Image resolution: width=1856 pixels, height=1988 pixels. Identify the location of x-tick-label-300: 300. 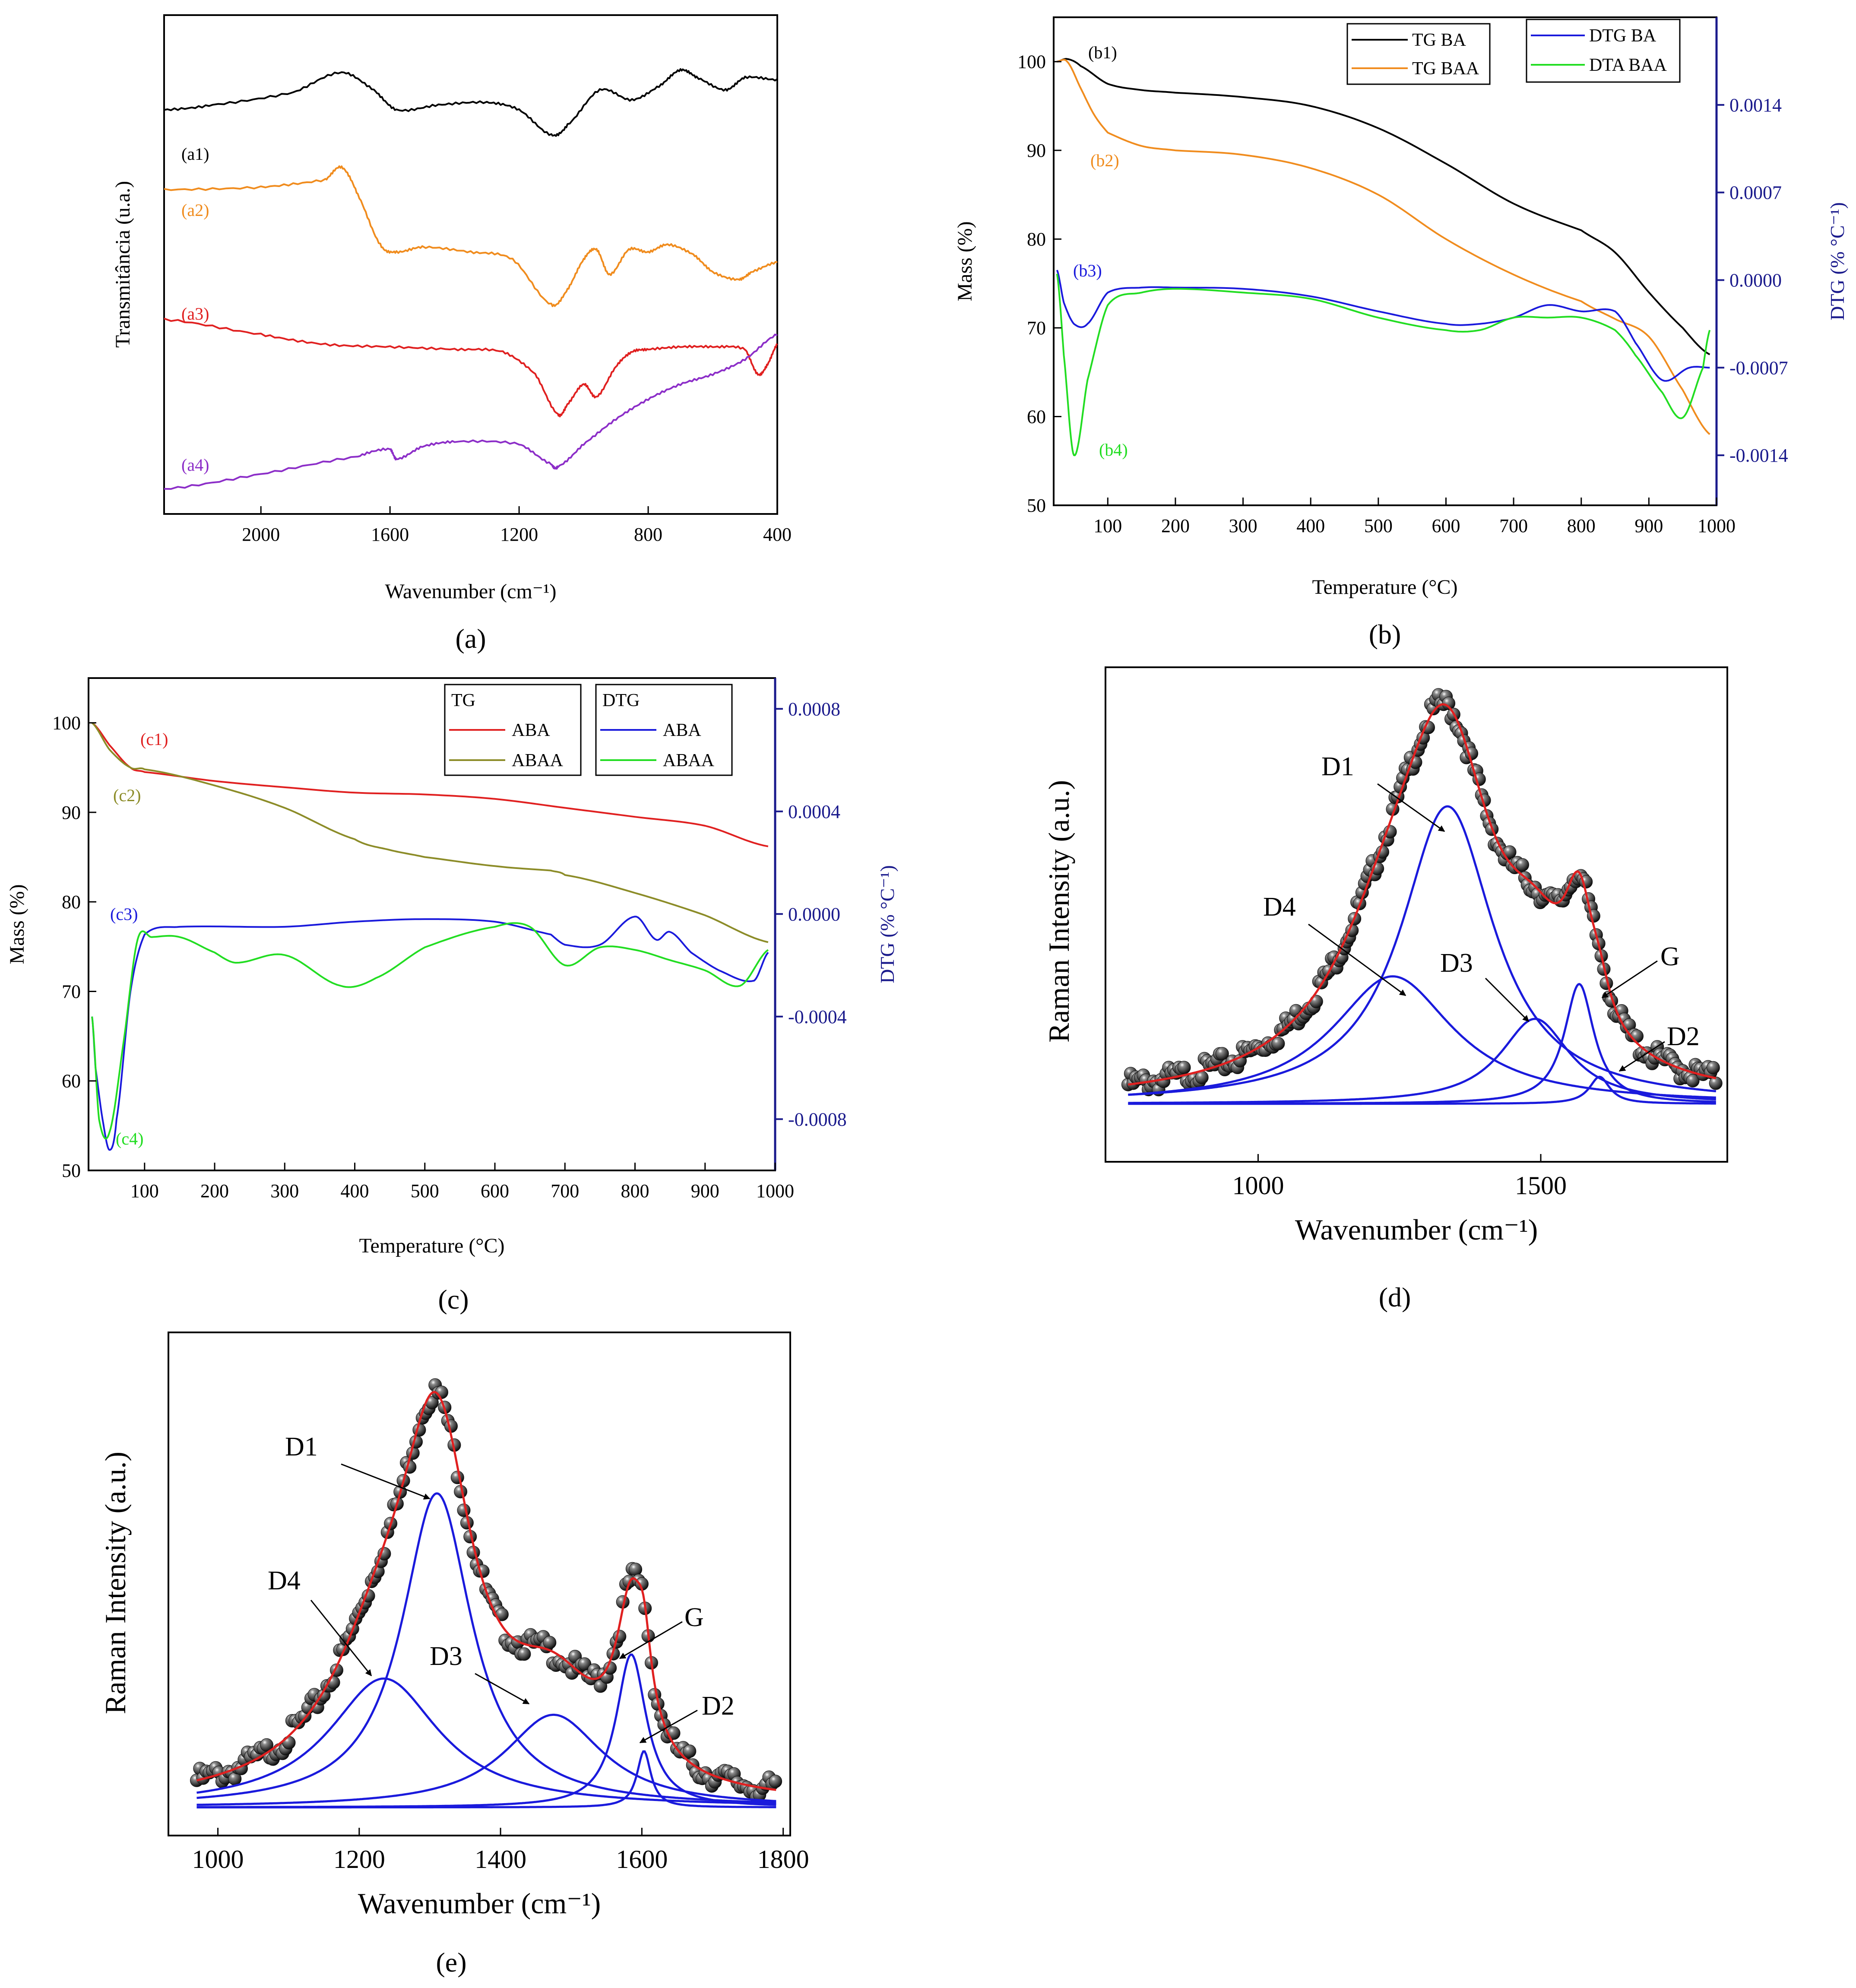
(1243, 525).